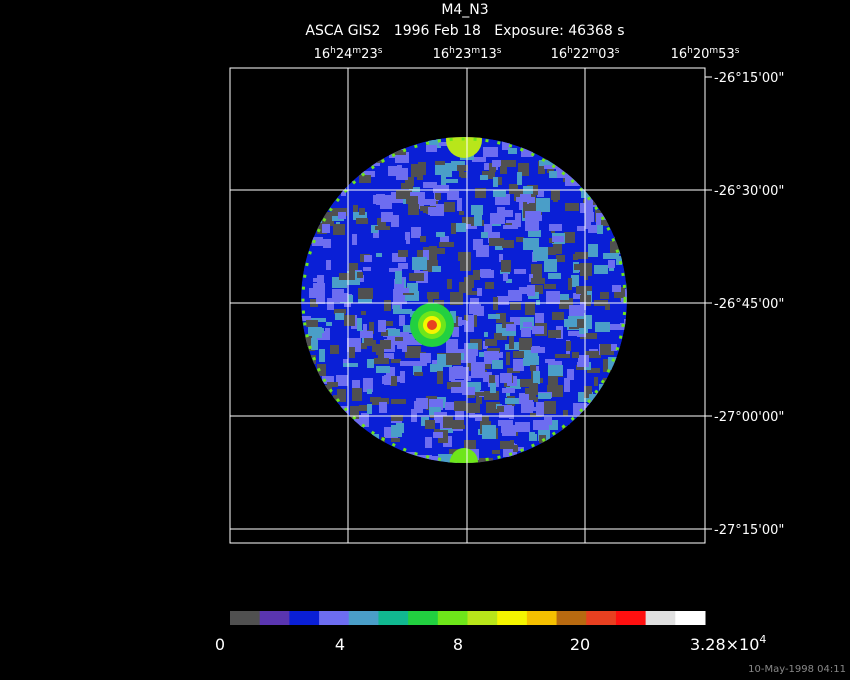 Image resolution: width=850 pixels, height=680 pixels. Describe the element at coordinates (441, 54) in the screenshot. I see `ra-value: 16` at that location.